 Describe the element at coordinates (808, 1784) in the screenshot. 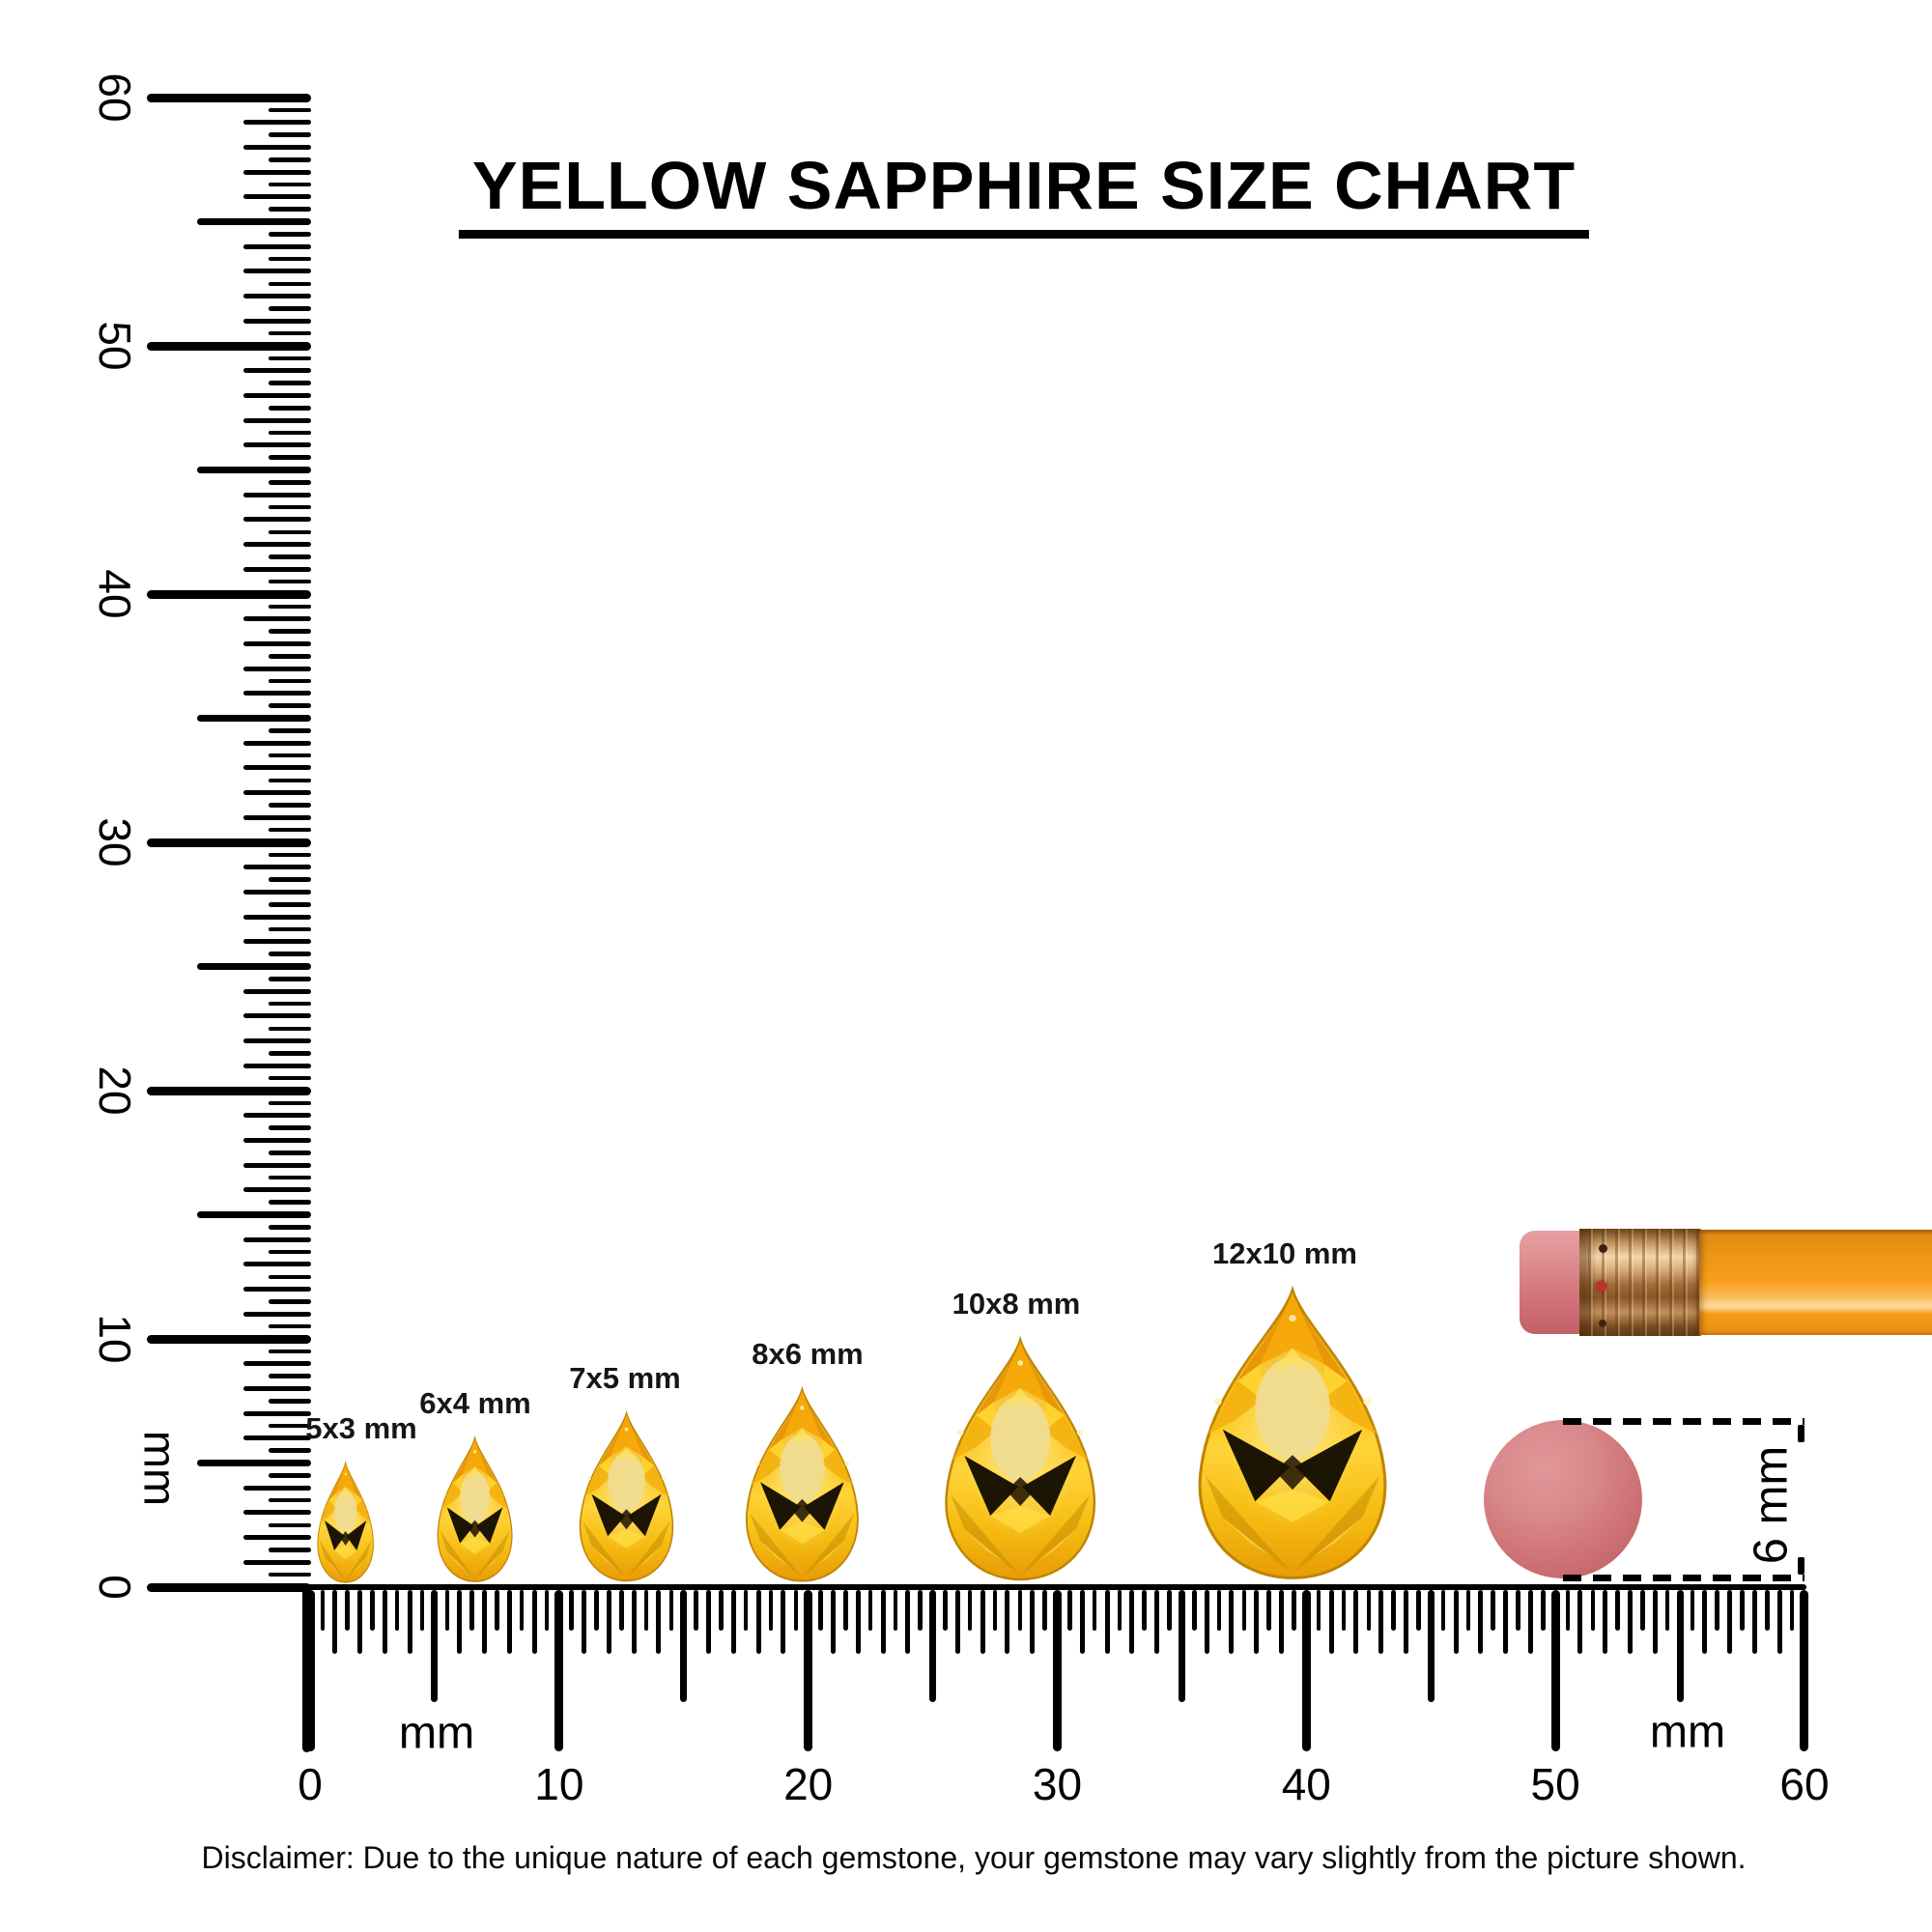

I see `horizontal-ruler-number: 20` at that location.